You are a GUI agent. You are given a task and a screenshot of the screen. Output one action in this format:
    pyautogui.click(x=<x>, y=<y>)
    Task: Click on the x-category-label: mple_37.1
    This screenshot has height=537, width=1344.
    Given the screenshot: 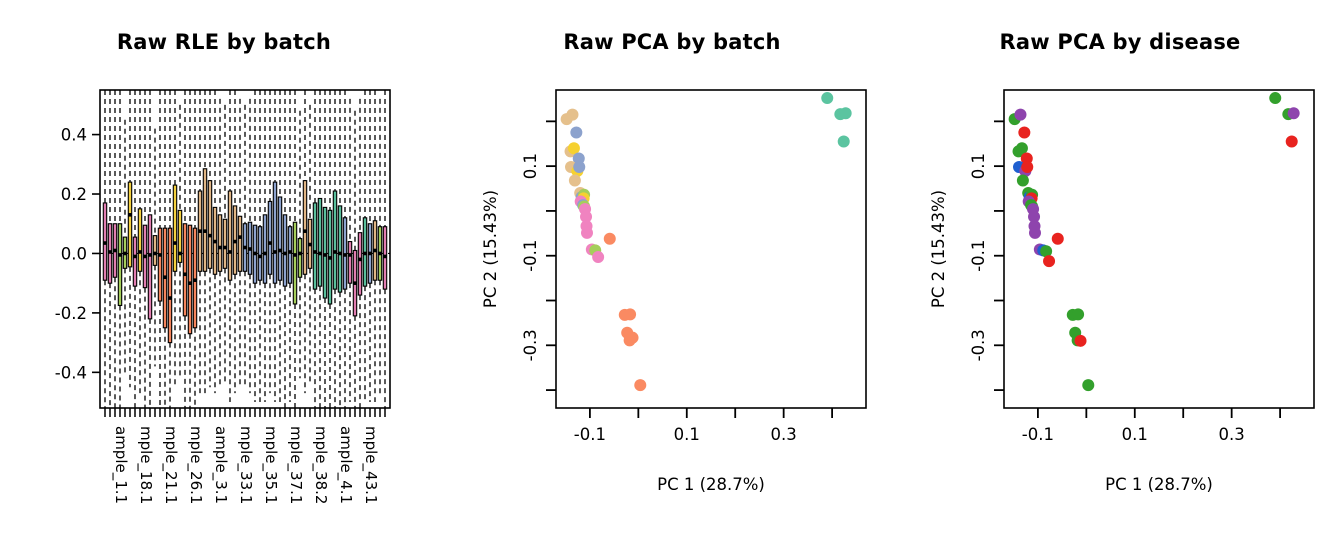 What is the action you would take?
    pyautogui.click(x=295, y=465)
    